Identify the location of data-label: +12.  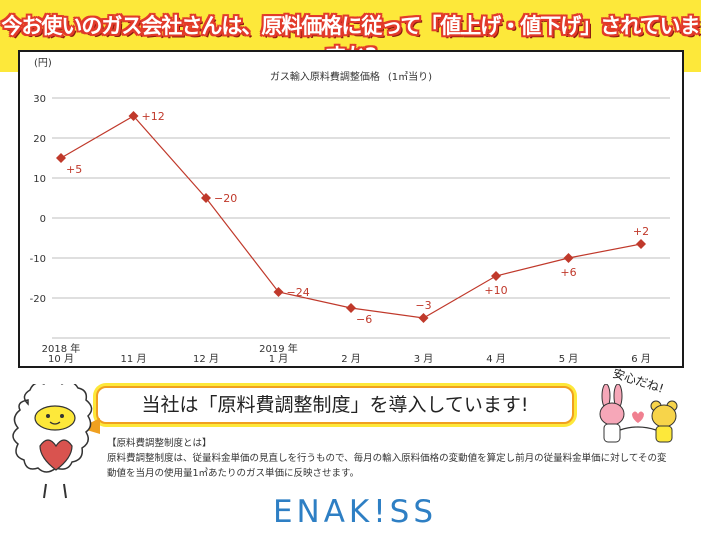
(153, 116).